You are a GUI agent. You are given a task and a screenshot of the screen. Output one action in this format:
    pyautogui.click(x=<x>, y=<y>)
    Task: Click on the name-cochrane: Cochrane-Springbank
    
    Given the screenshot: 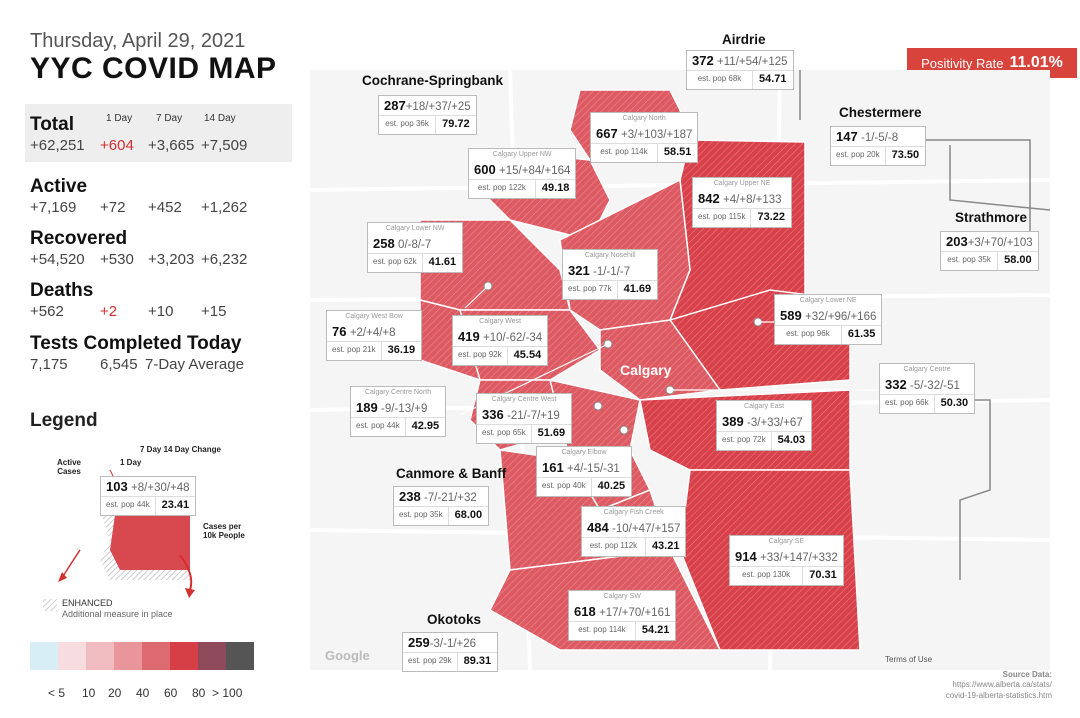 What is the action you would take?
    pyautogui.click(x=433, y=80)
    